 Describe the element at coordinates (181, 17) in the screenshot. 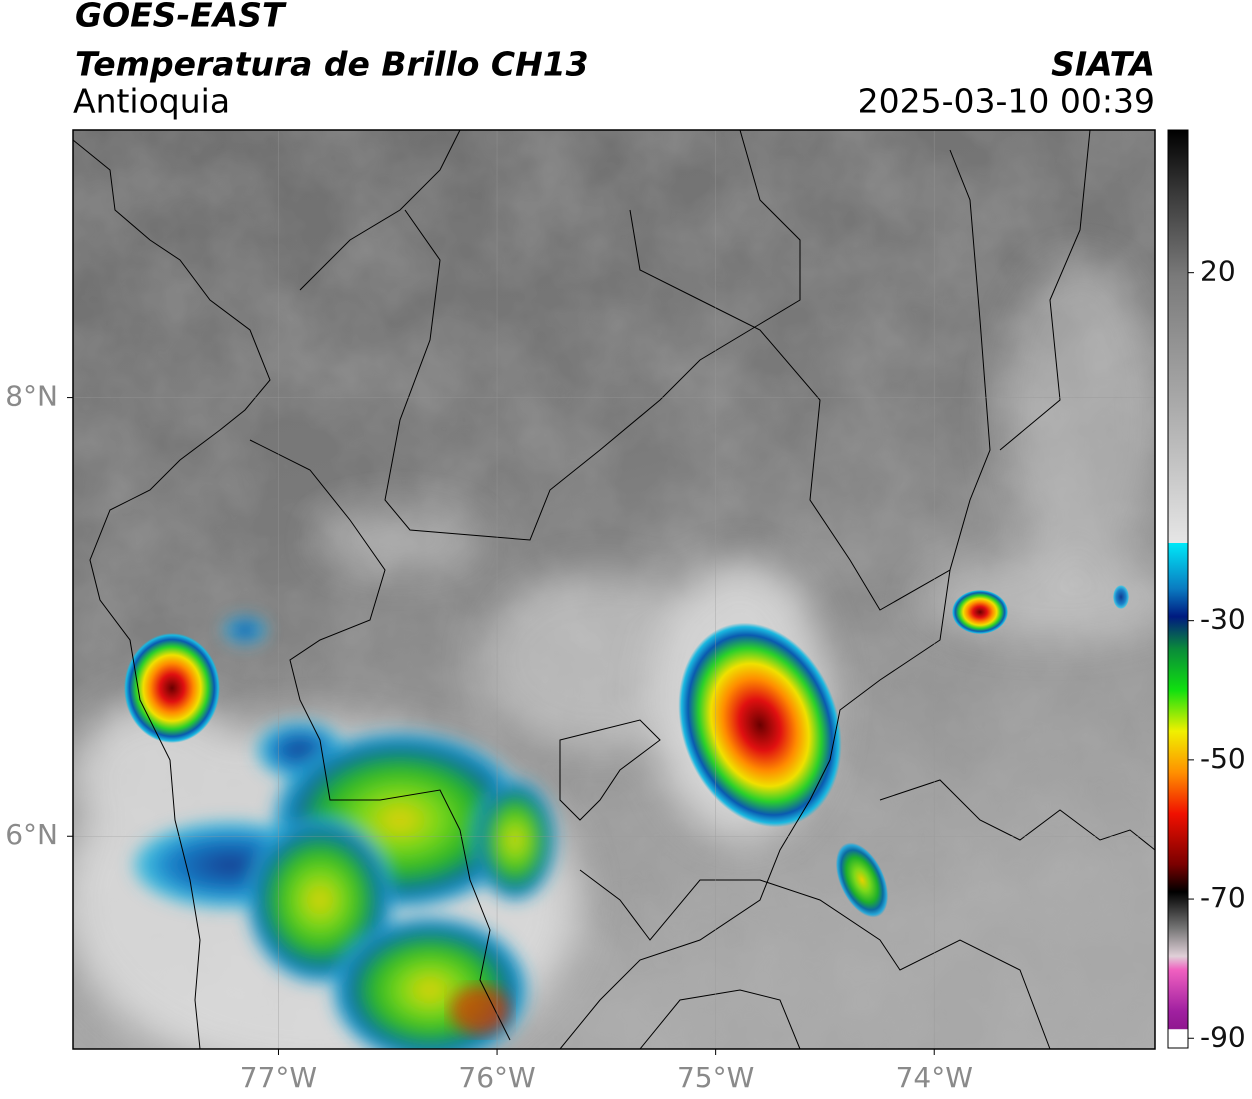

I see `title: GOES-EAST` at that location.